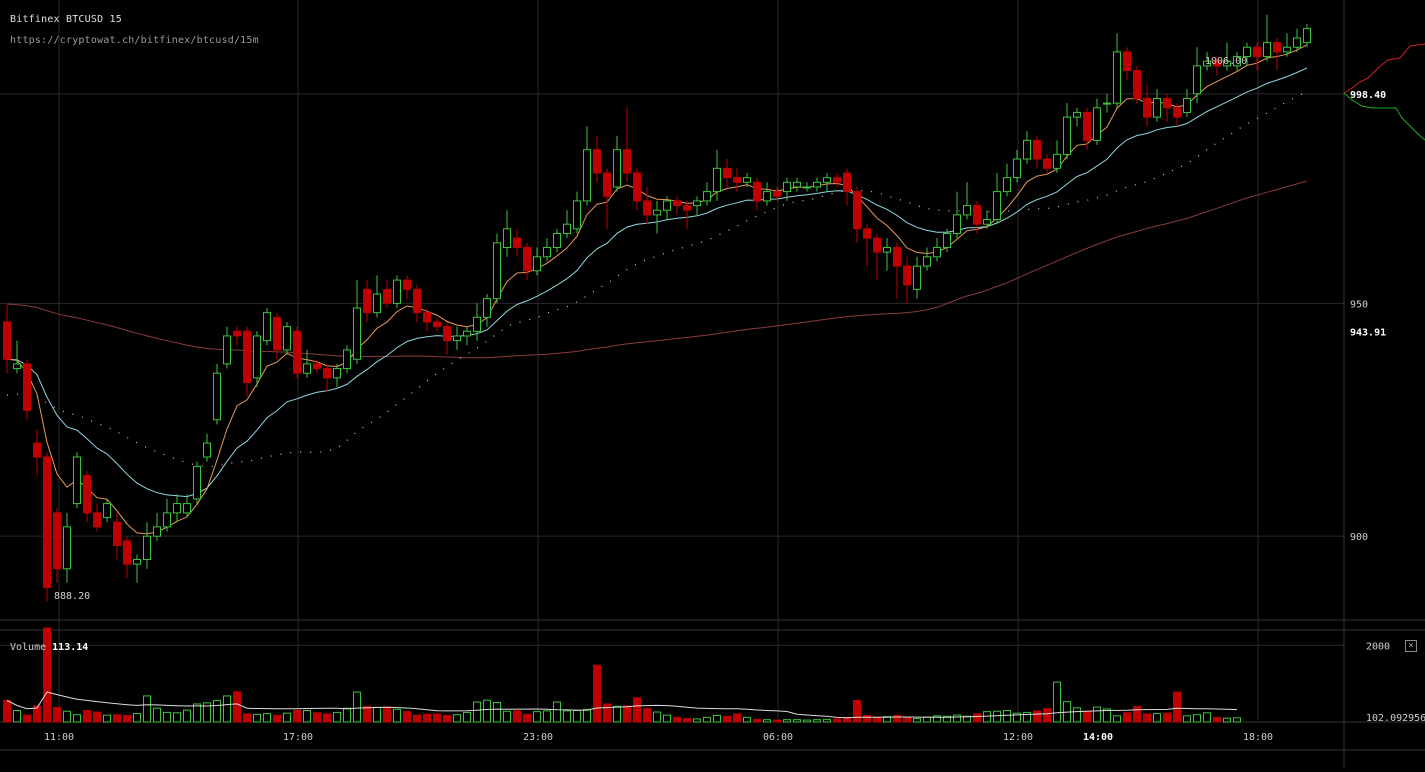 This screenshot has height=772, width=1425. Describe the element at coordinates (1384, 68) in the screenshot. I see `order-book-ask-line` at that location.